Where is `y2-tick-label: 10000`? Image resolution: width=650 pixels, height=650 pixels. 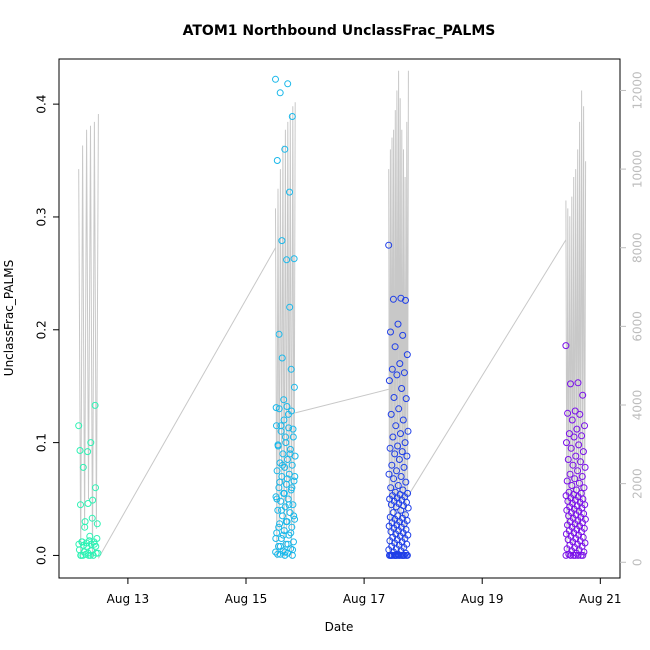
y2-tick-label: 10000 is located at coordinates (638, 169).